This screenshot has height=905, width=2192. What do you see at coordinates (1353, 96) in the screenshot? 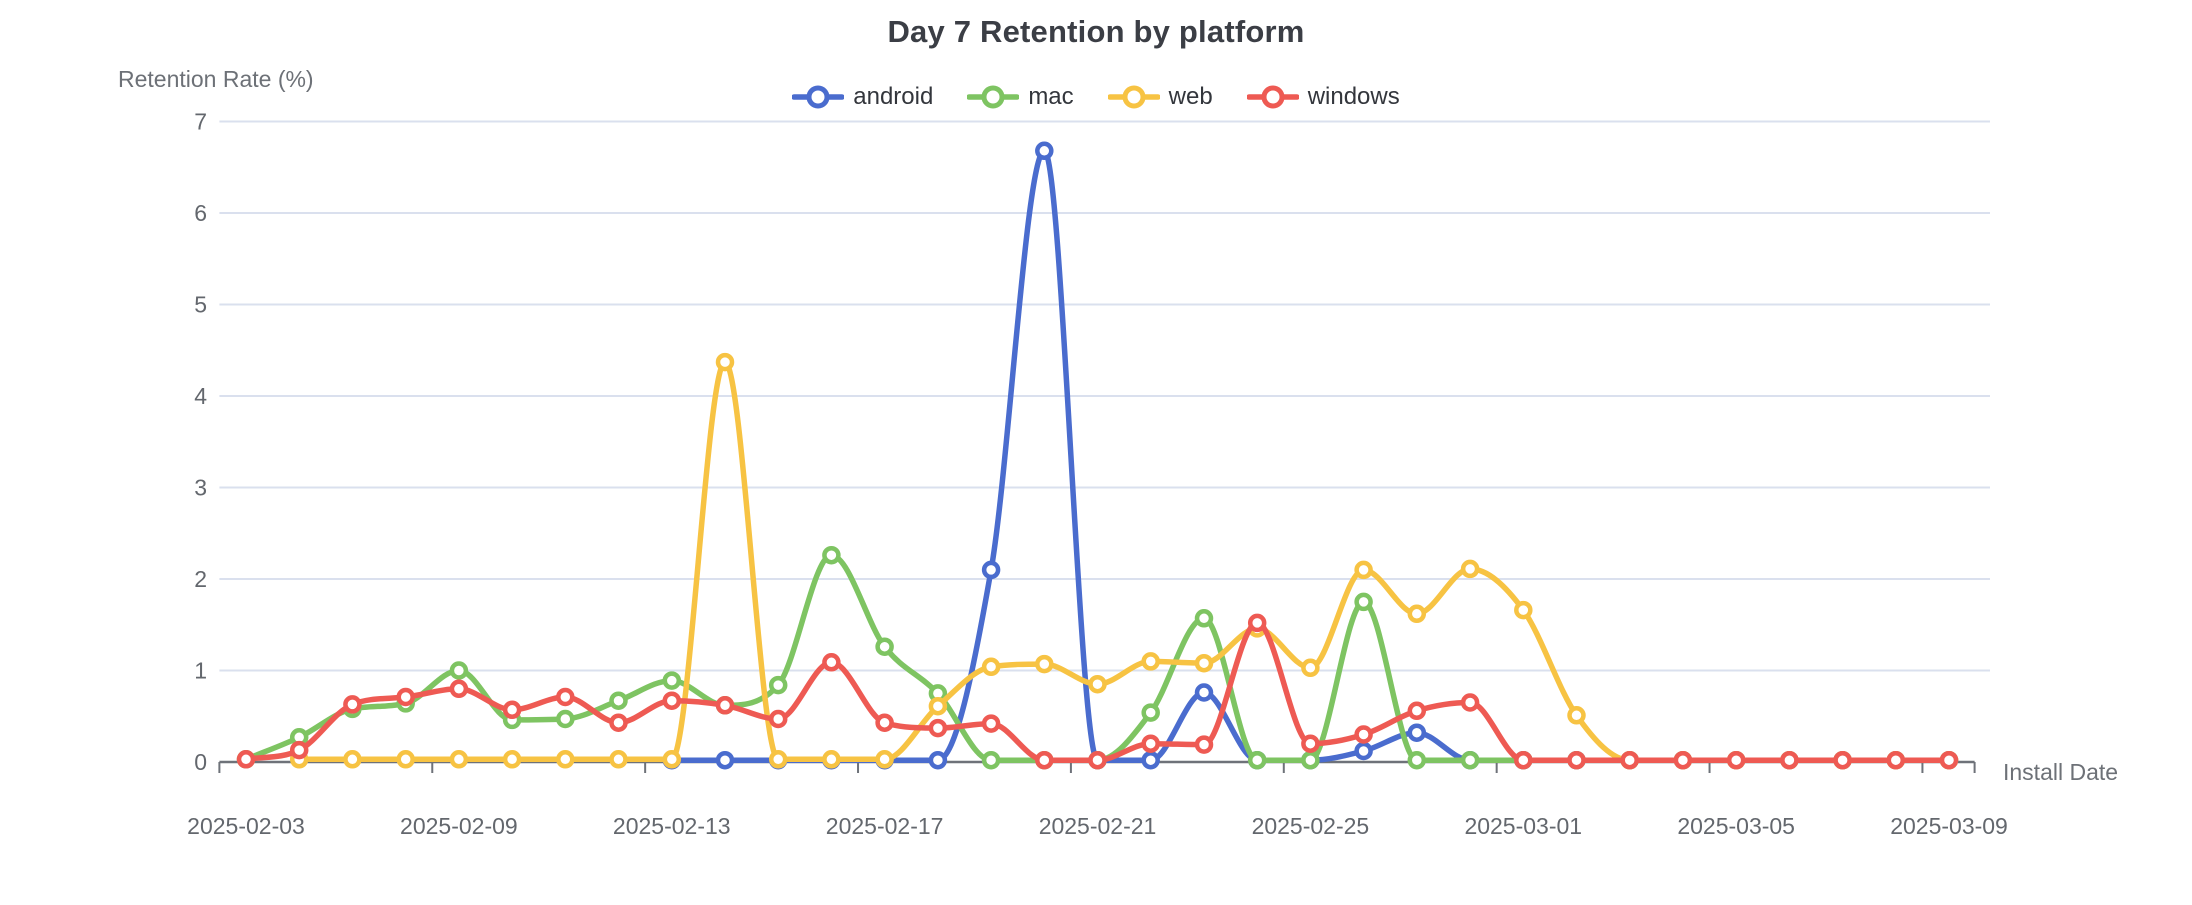
I see `legend-label: windows` at bounding box center [1353, 96].